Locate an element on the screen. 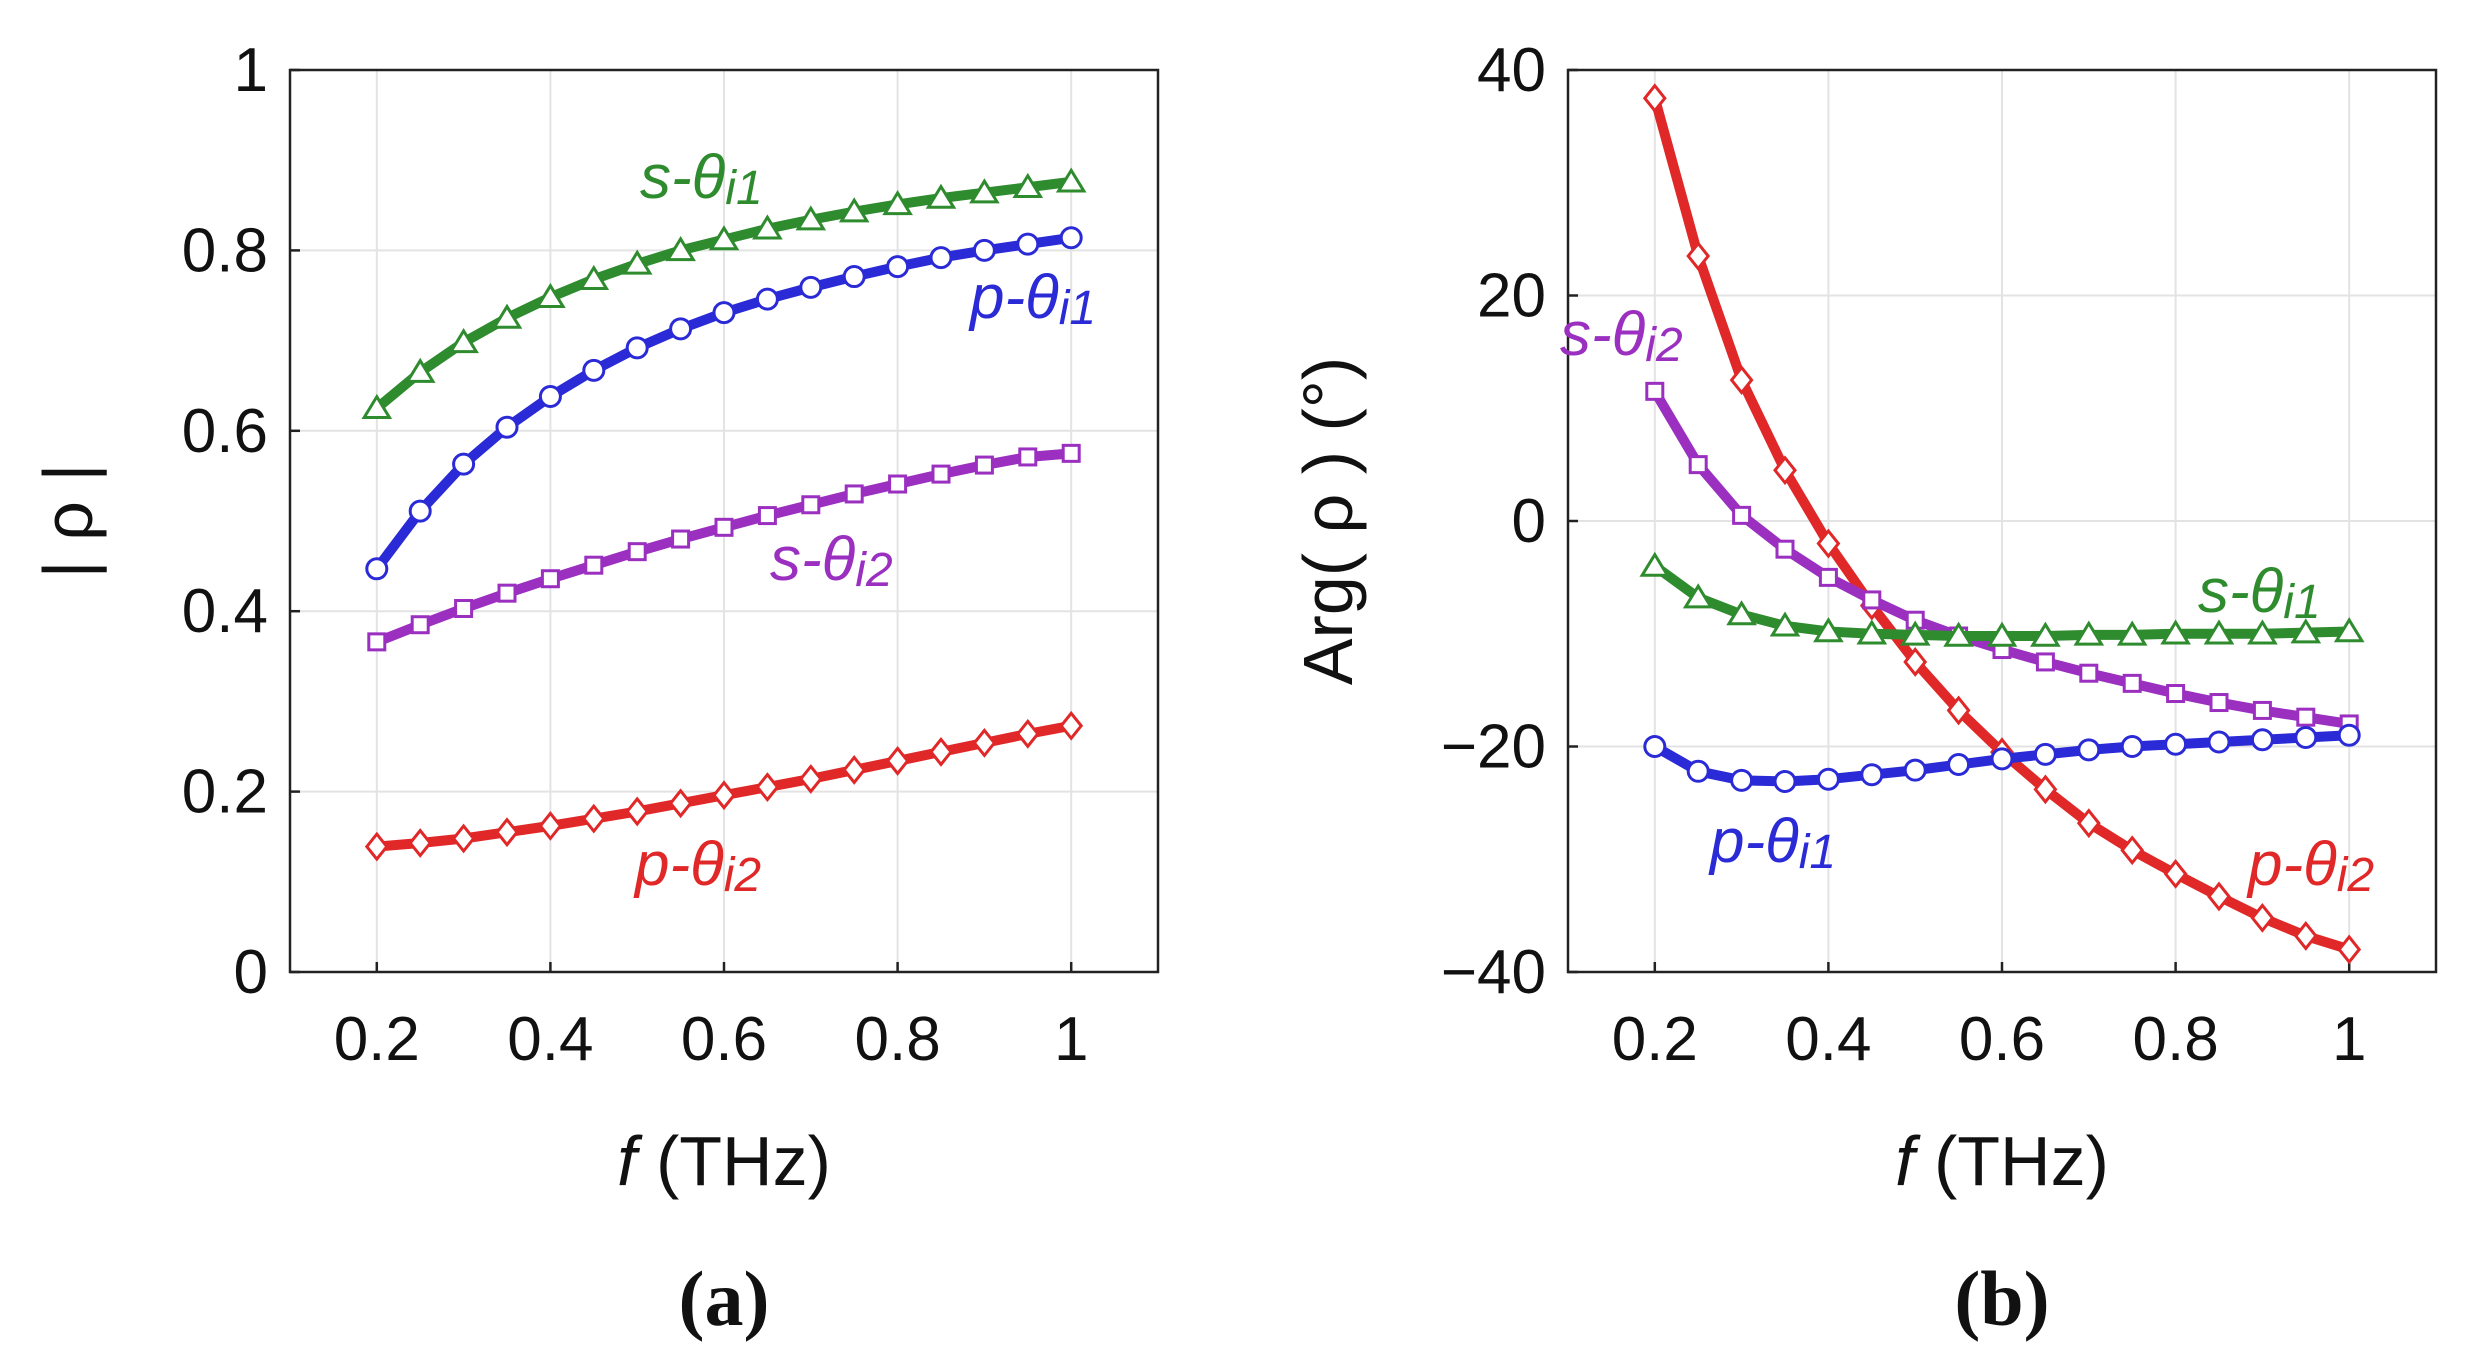 The image size is (2466, 1369). x-tick-label: 0.2 is located at coordinates (1655, 1039).